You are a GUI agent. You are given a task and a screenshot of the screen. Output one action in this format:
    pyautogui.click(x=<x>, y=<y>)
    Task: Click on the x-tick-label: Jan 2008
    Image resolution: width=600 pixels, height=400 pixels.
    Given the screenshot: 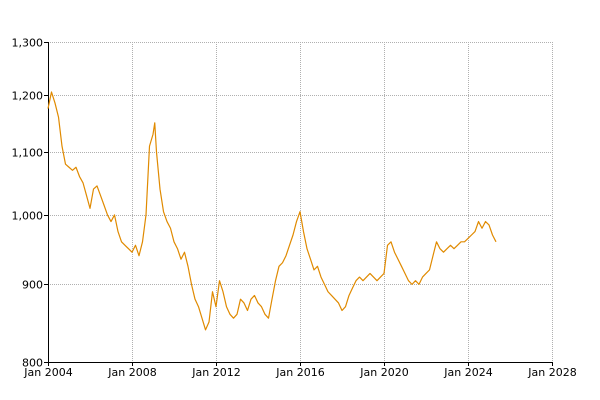 What is the action you would take?
    pyautogui.click(x=131, y=372)
    